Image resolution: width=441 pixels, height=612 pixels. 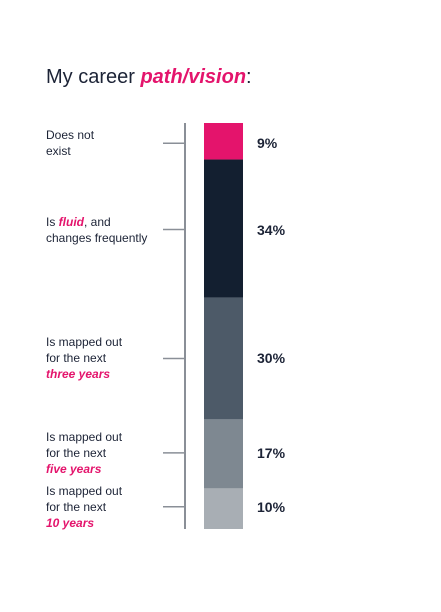 I want to click on label-emphasis: three years, so click(x=78, y=374).